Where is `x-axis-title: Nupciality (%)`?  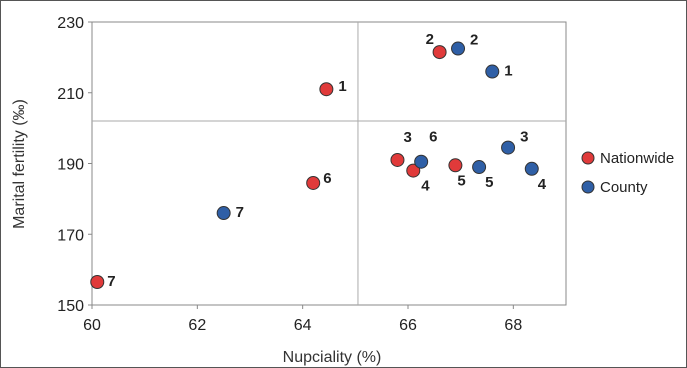
x-axis-title: Nupciality (%) is located at coordinates (332, 357).